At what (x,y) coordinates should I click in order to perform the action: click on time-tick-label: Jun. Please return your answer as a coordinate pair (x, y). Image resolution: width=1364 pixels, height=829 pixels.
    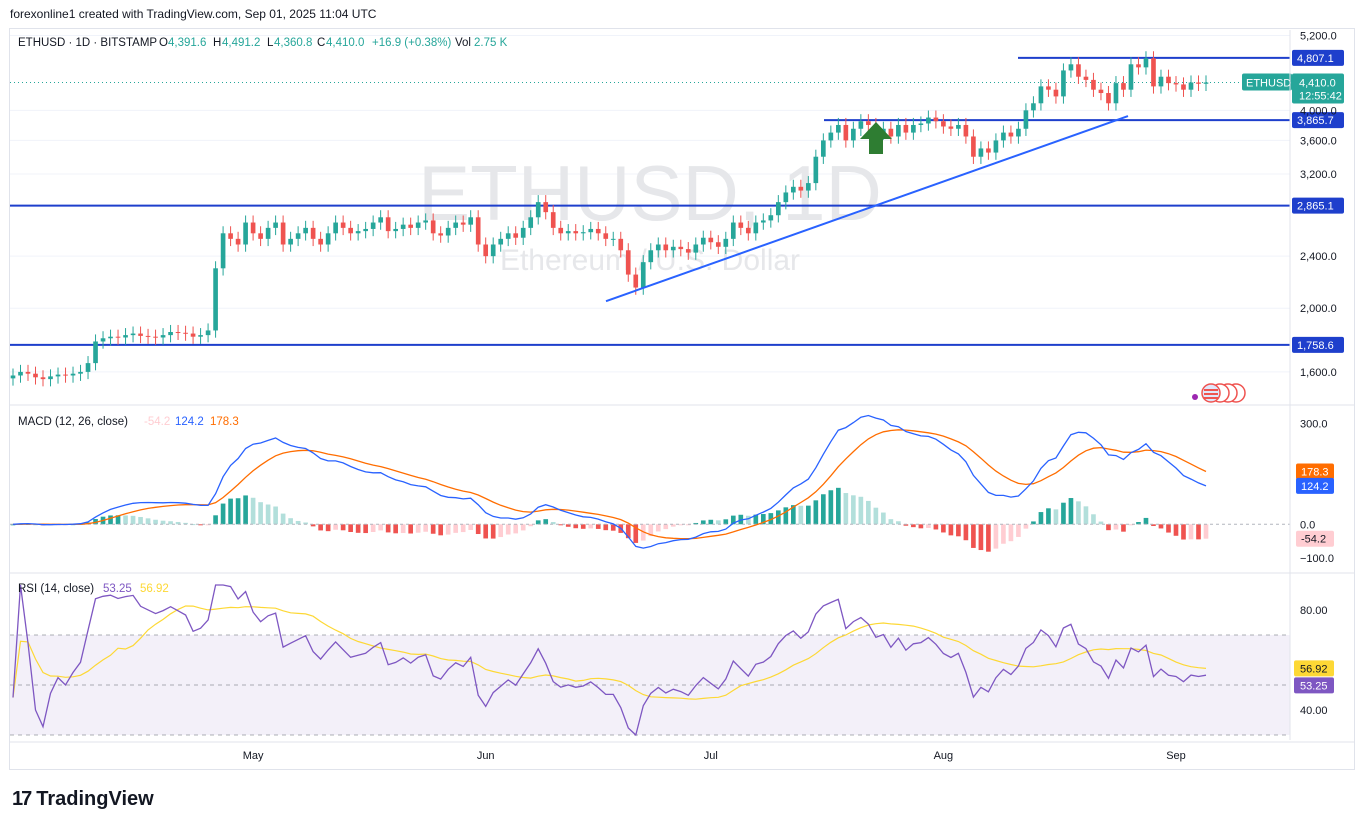
    Looking at the image, I should click on (486, 756).